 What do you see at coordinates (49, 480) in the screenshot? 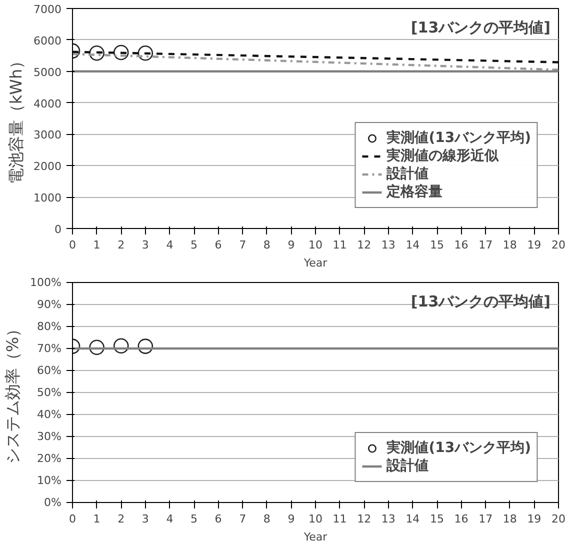
I see `y-tick-label: 10%` at bounding box center [49, 480].